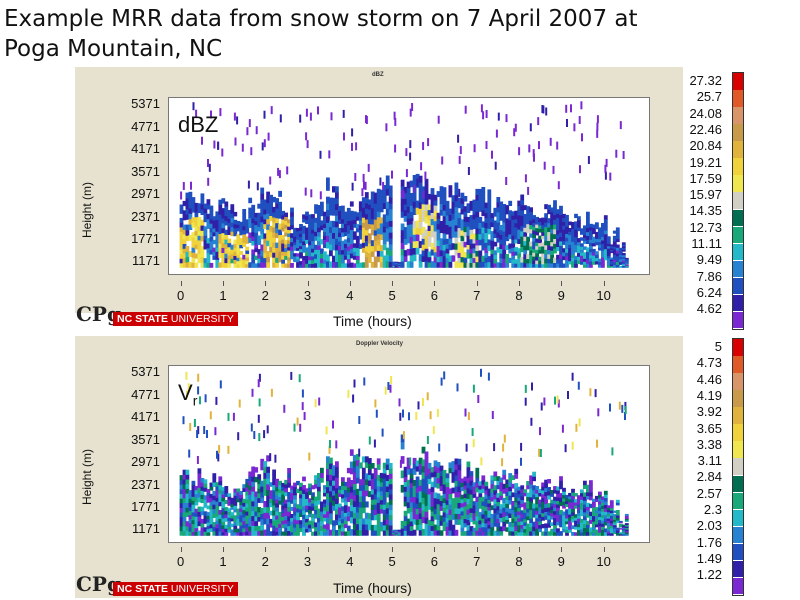  Describe the element at coordinates (519, 283) in the screenshot. I see `x-tick-mark` at that location.